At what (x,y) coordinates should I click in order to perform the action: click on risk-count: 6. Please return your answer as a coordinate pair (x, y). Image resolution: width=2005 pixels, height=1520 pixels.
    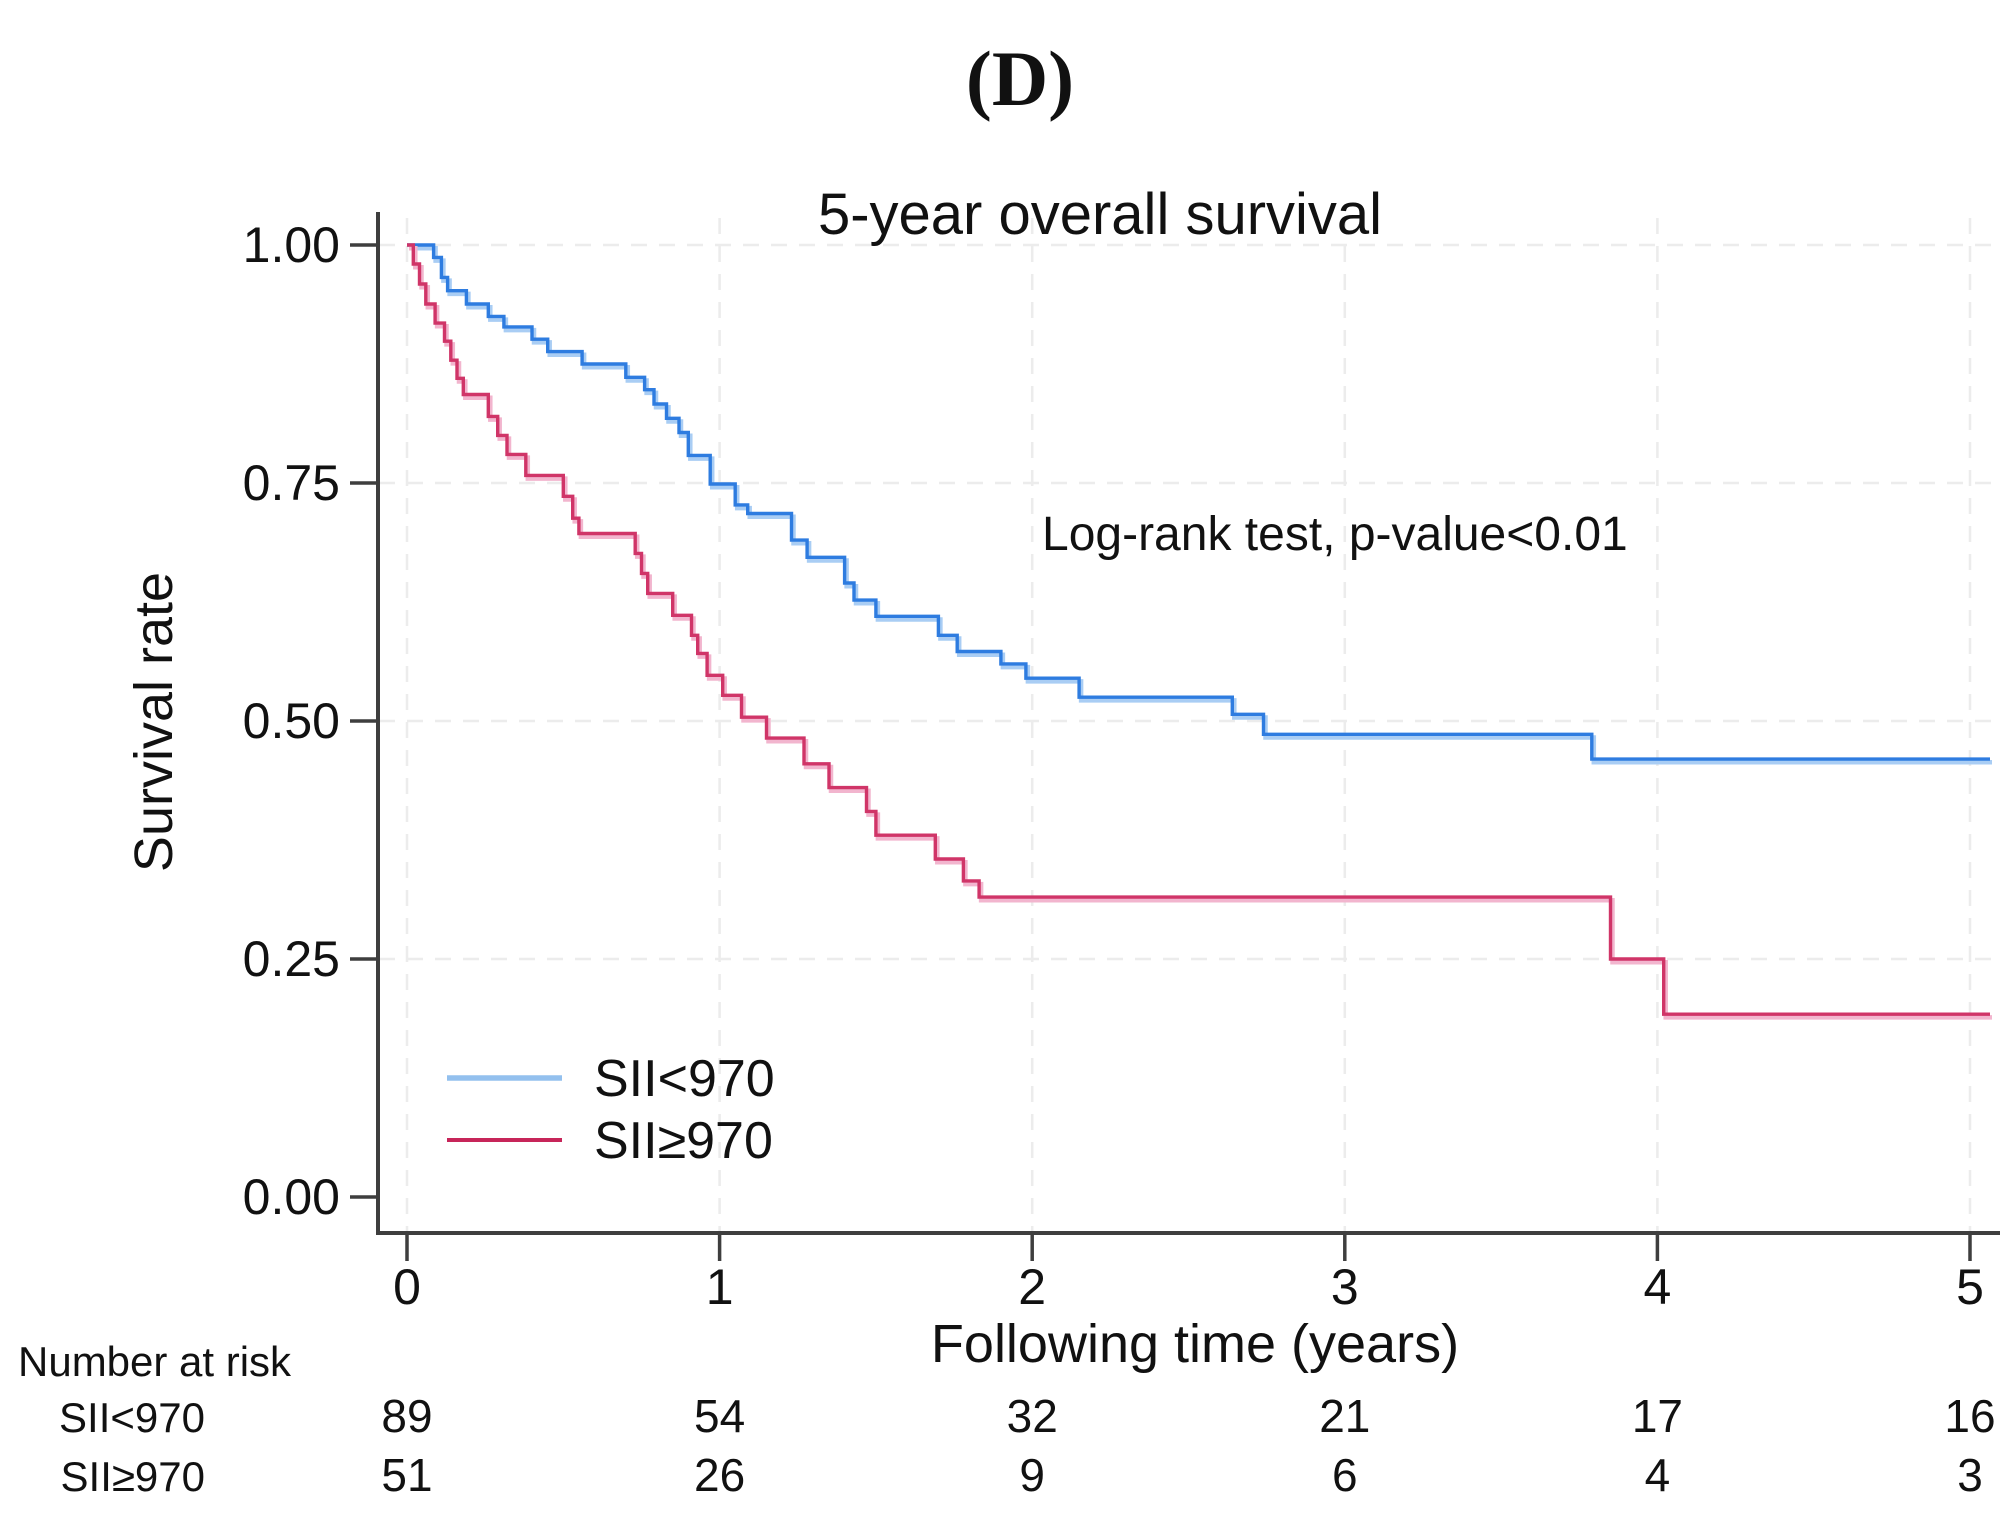
    Looking at the image, I should click on (1345, 1475).